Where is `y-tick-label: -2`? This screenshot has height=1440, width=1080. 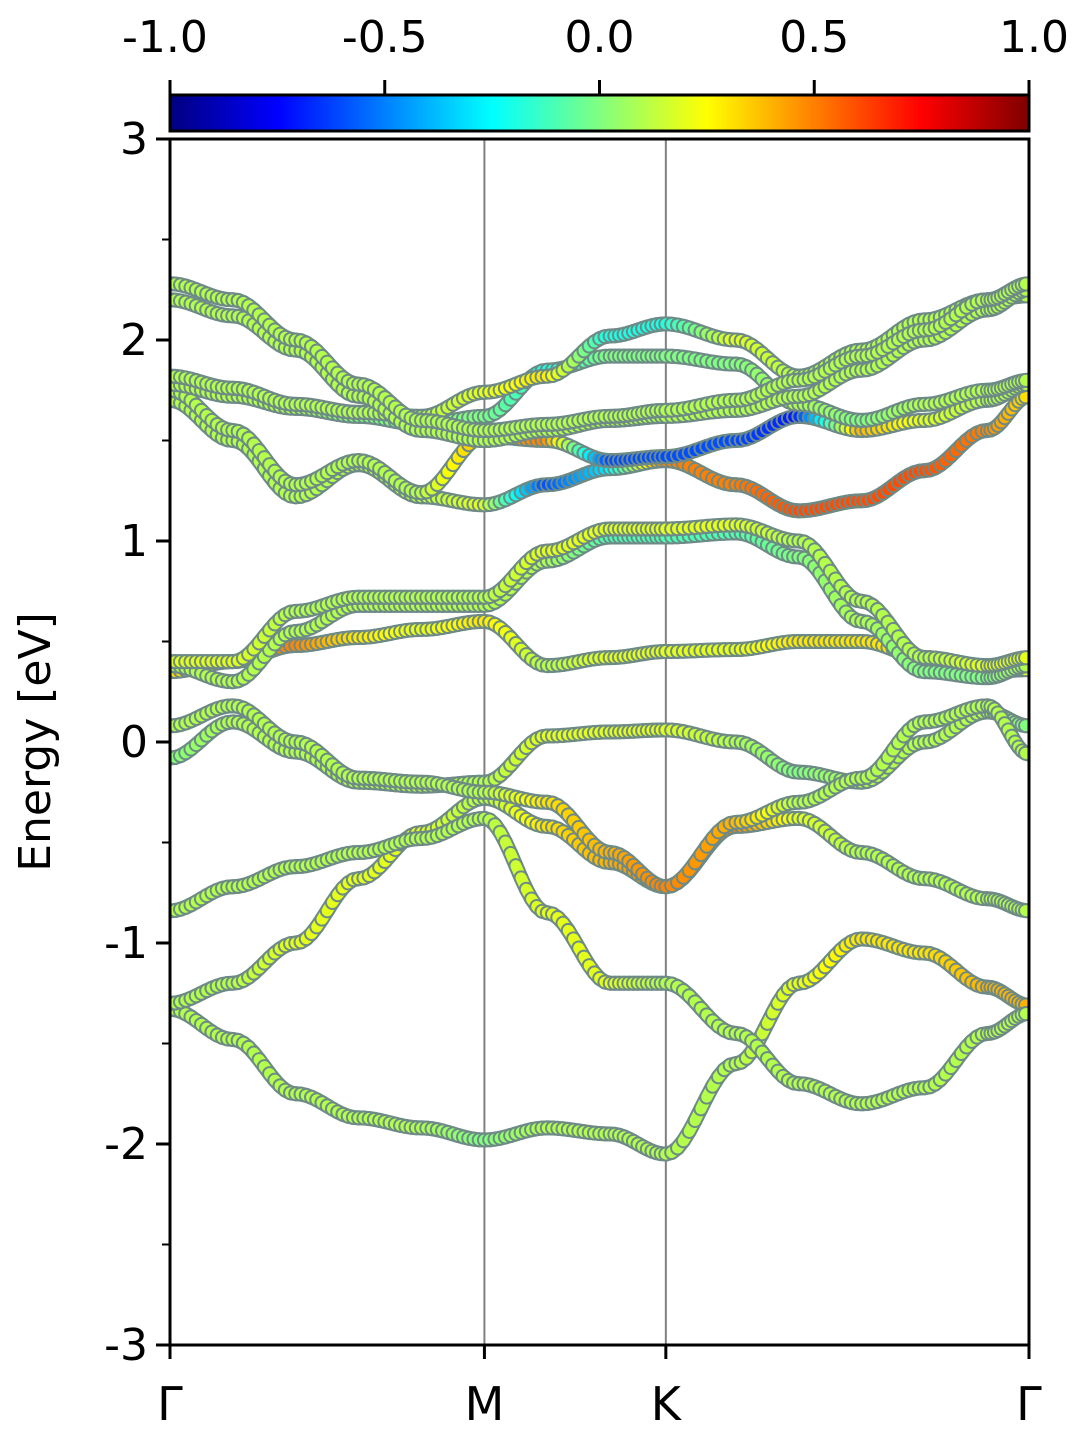 y-tick-label: -2 is located at coordinates (126, 1144).